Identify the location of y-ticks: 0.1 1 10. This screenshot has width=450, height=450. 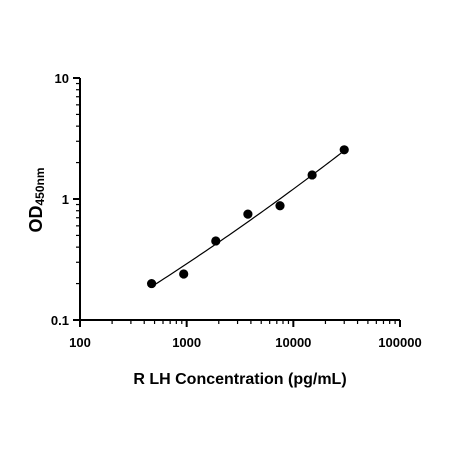
(65, 199).